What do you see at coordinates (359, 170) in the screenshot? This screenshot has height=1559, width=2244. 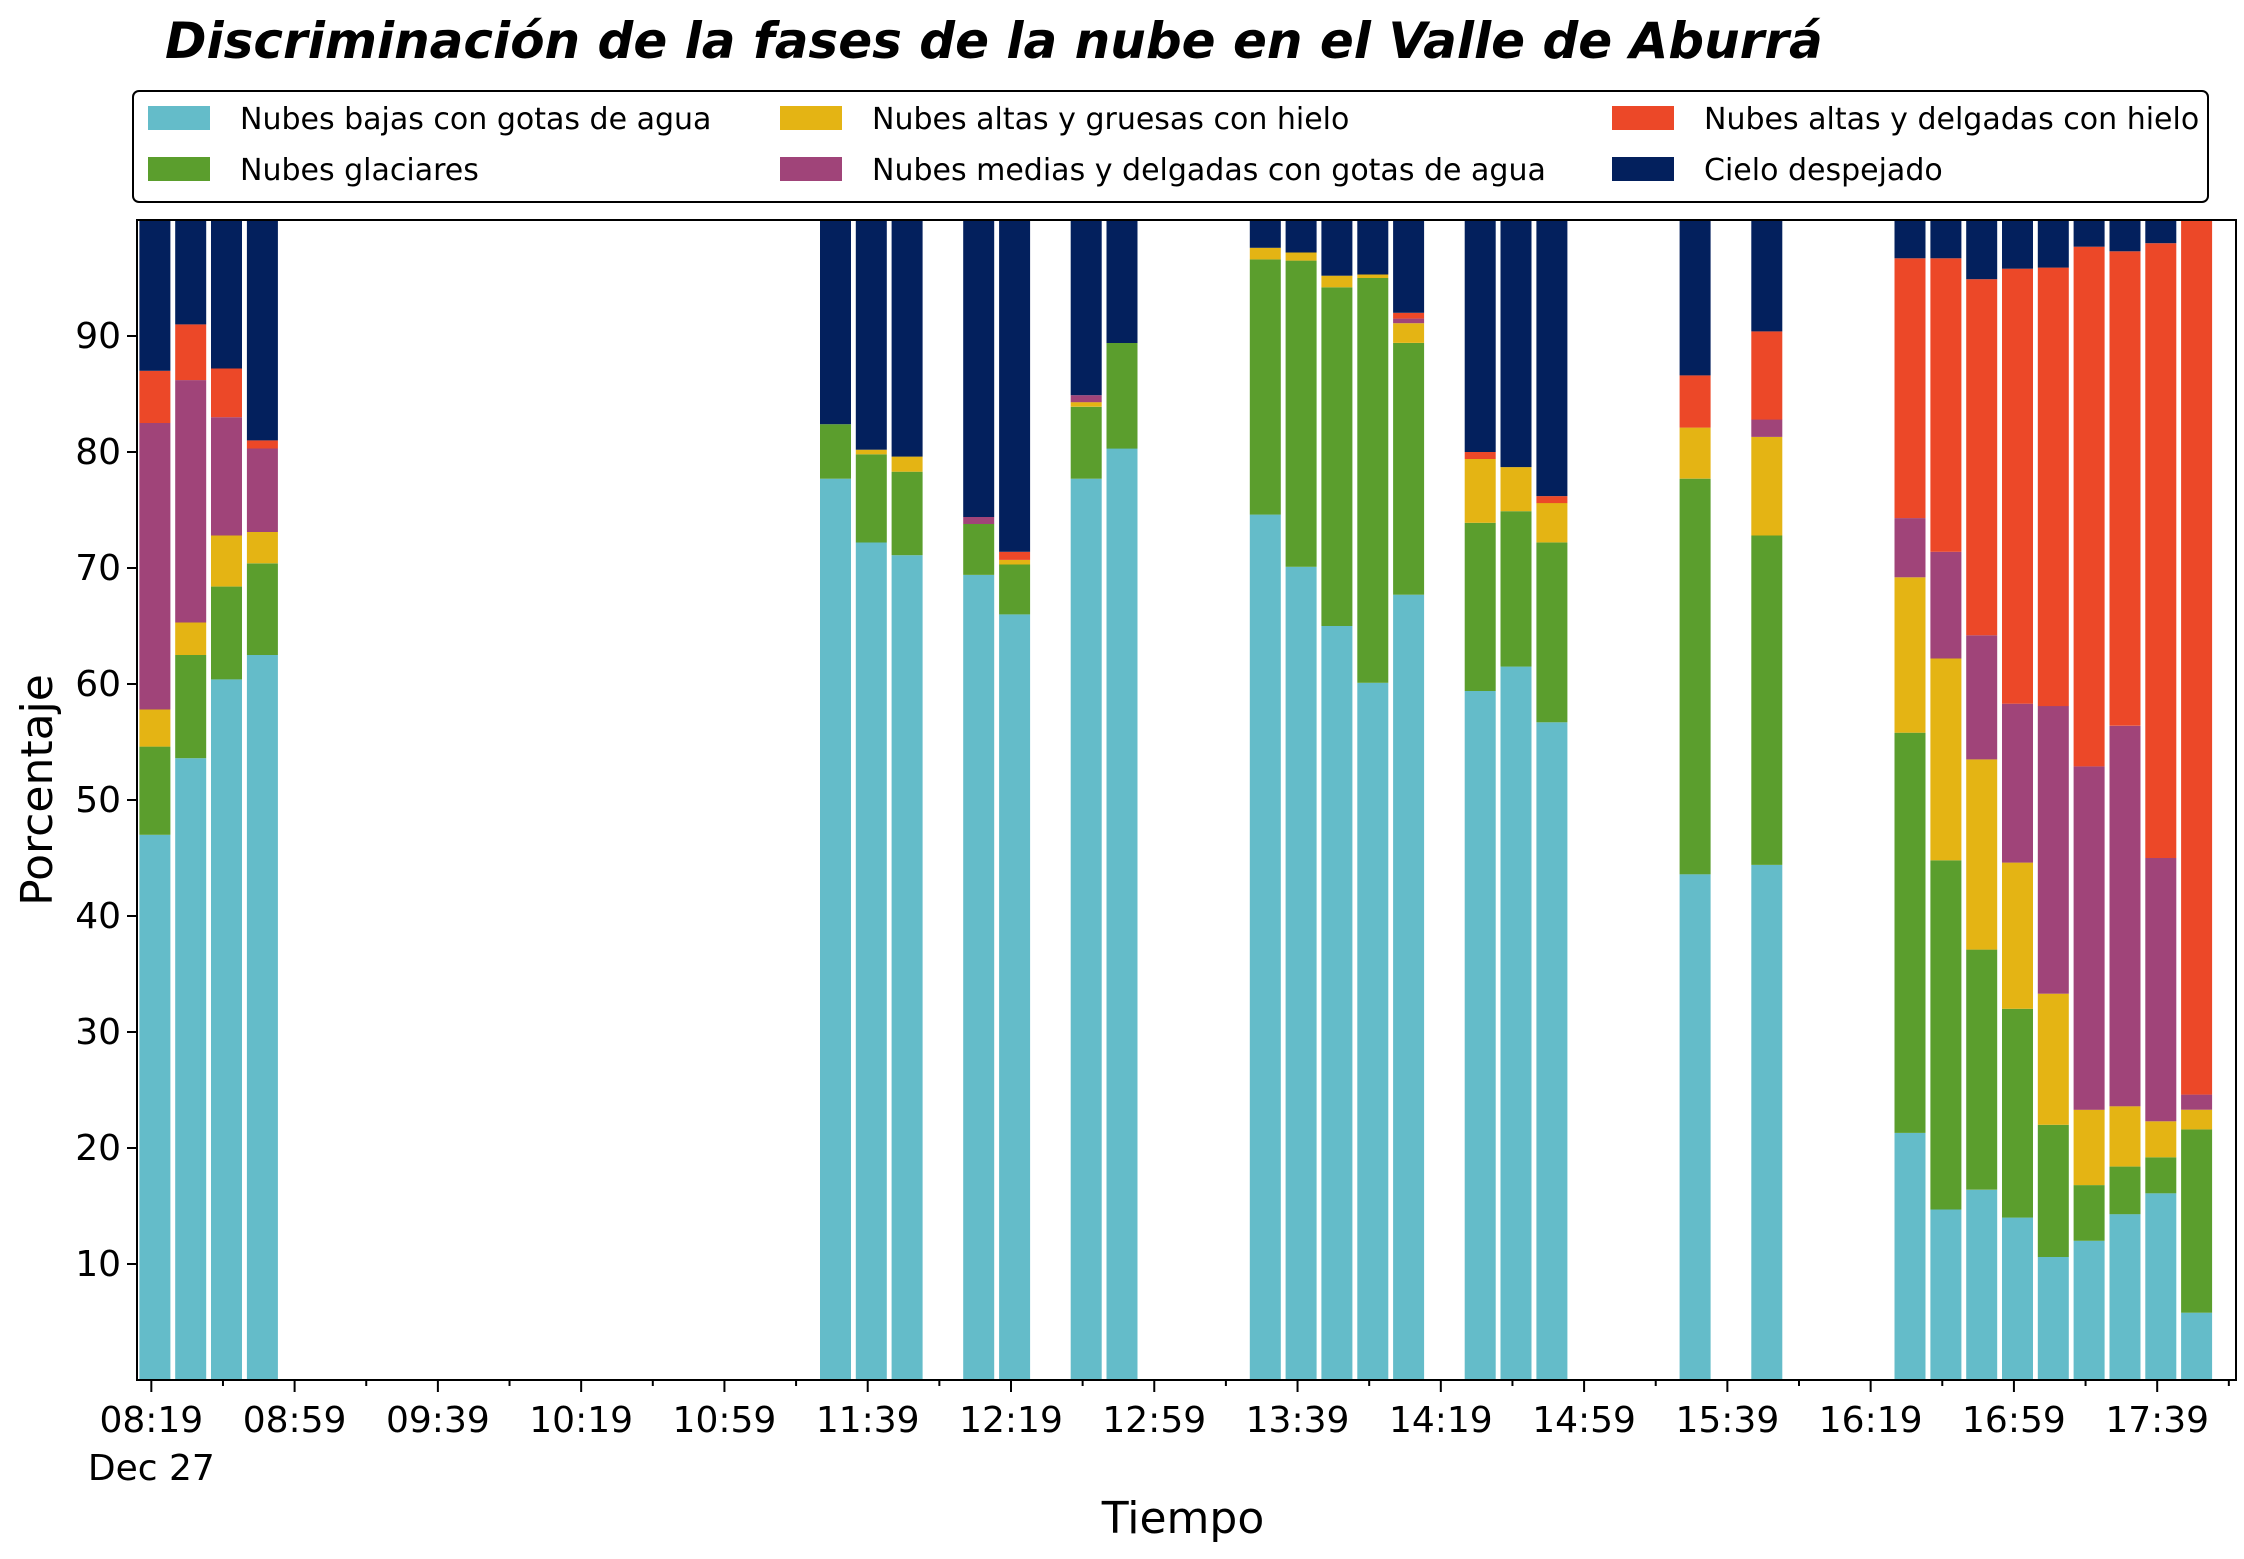 I see `legend-label-1: Nubes glaciares` at bounding box center [359, 170].